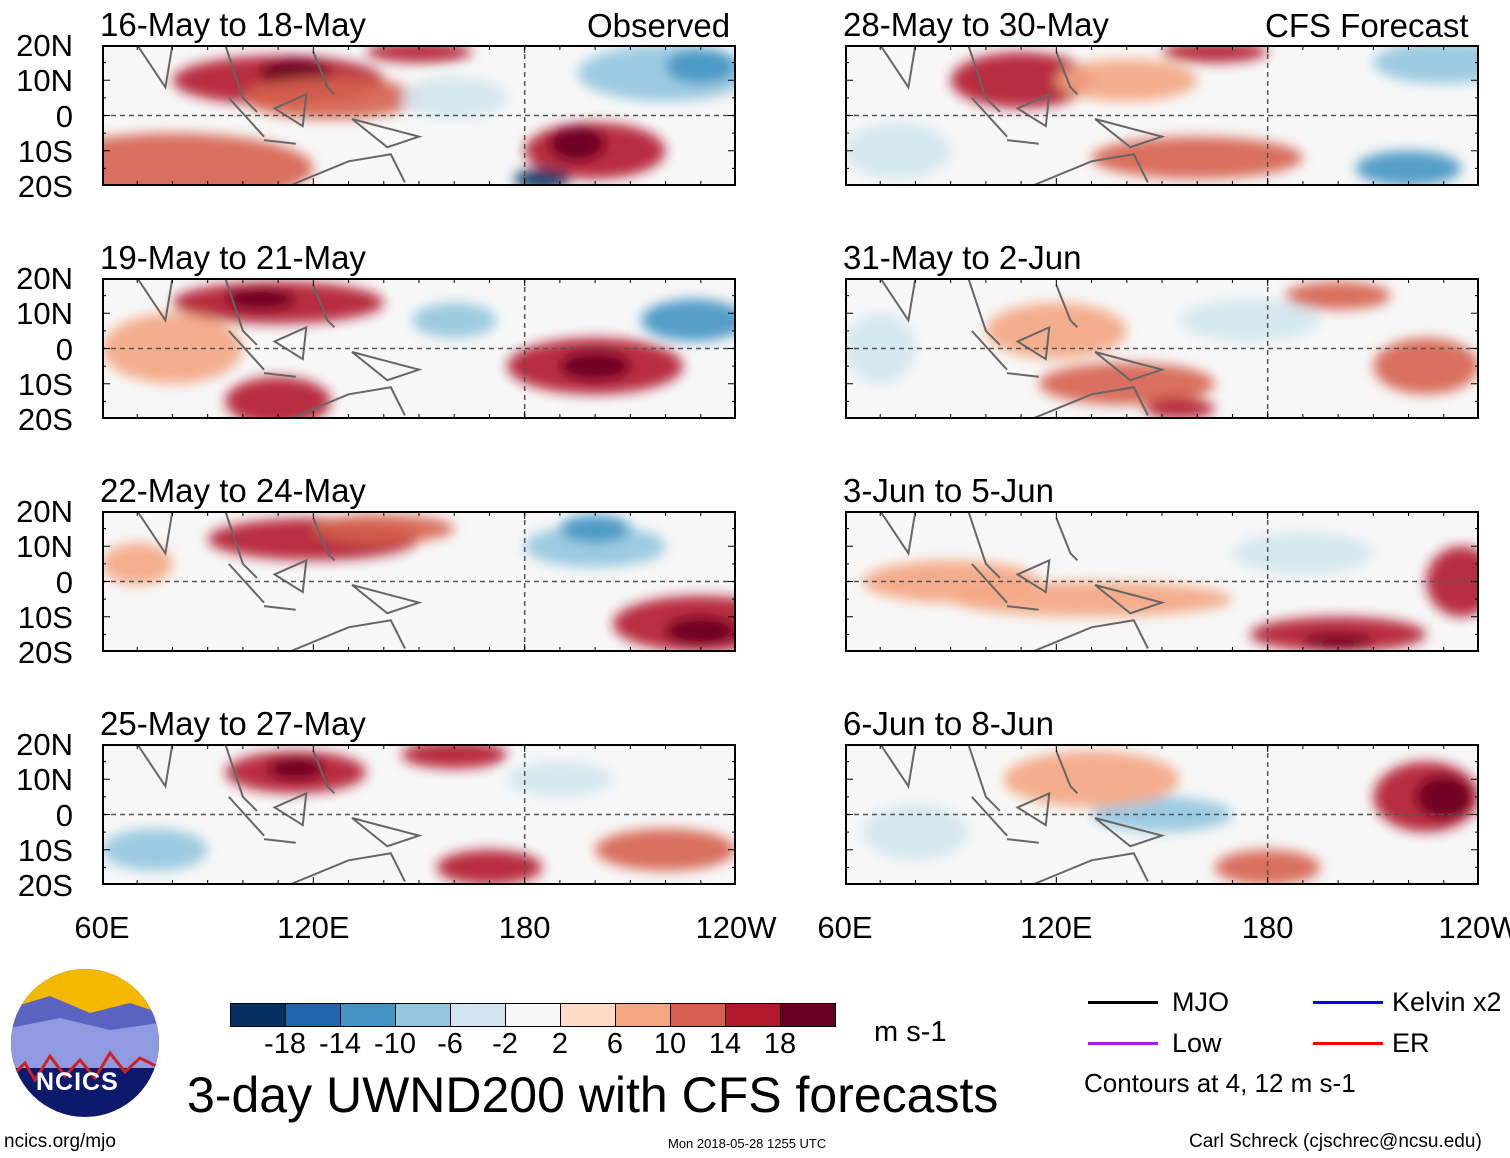  Describe the element at coordinates (233, 723) in the screenshot. I see `panel-title: 25-May to 27-May` at that location.